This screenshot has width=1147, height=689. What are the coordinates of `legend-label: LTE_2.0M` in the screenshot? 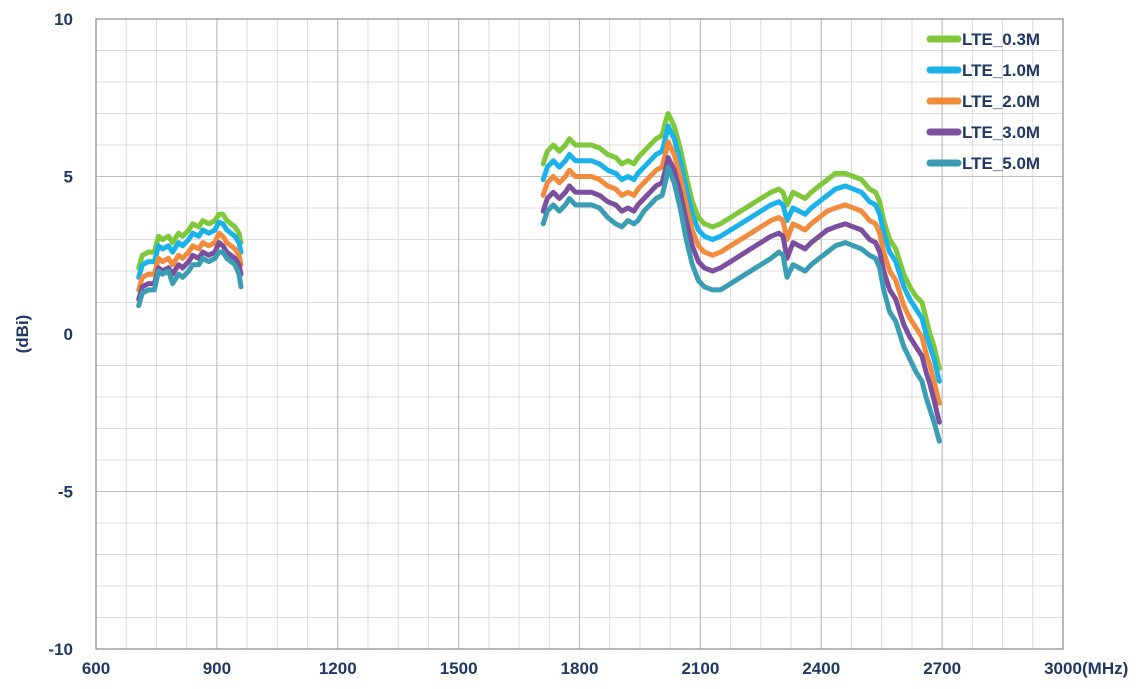 It's located at (1001, 101).